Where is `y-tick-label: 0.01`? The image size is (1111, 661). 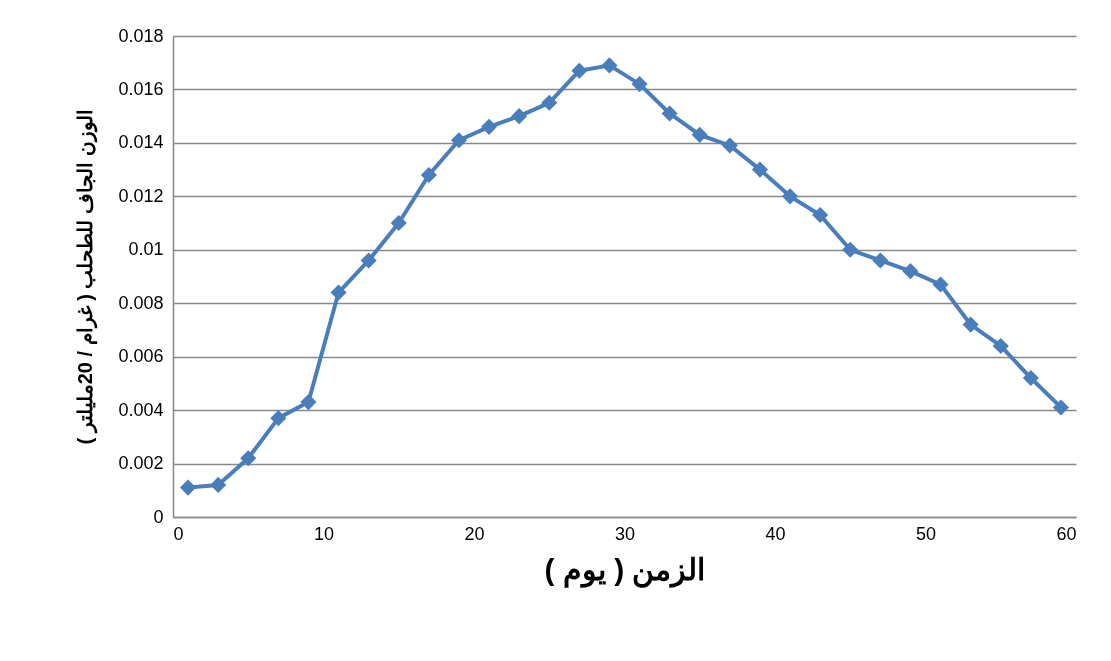
y-tick-label: 0.01 is located at coordinates (146, 249).